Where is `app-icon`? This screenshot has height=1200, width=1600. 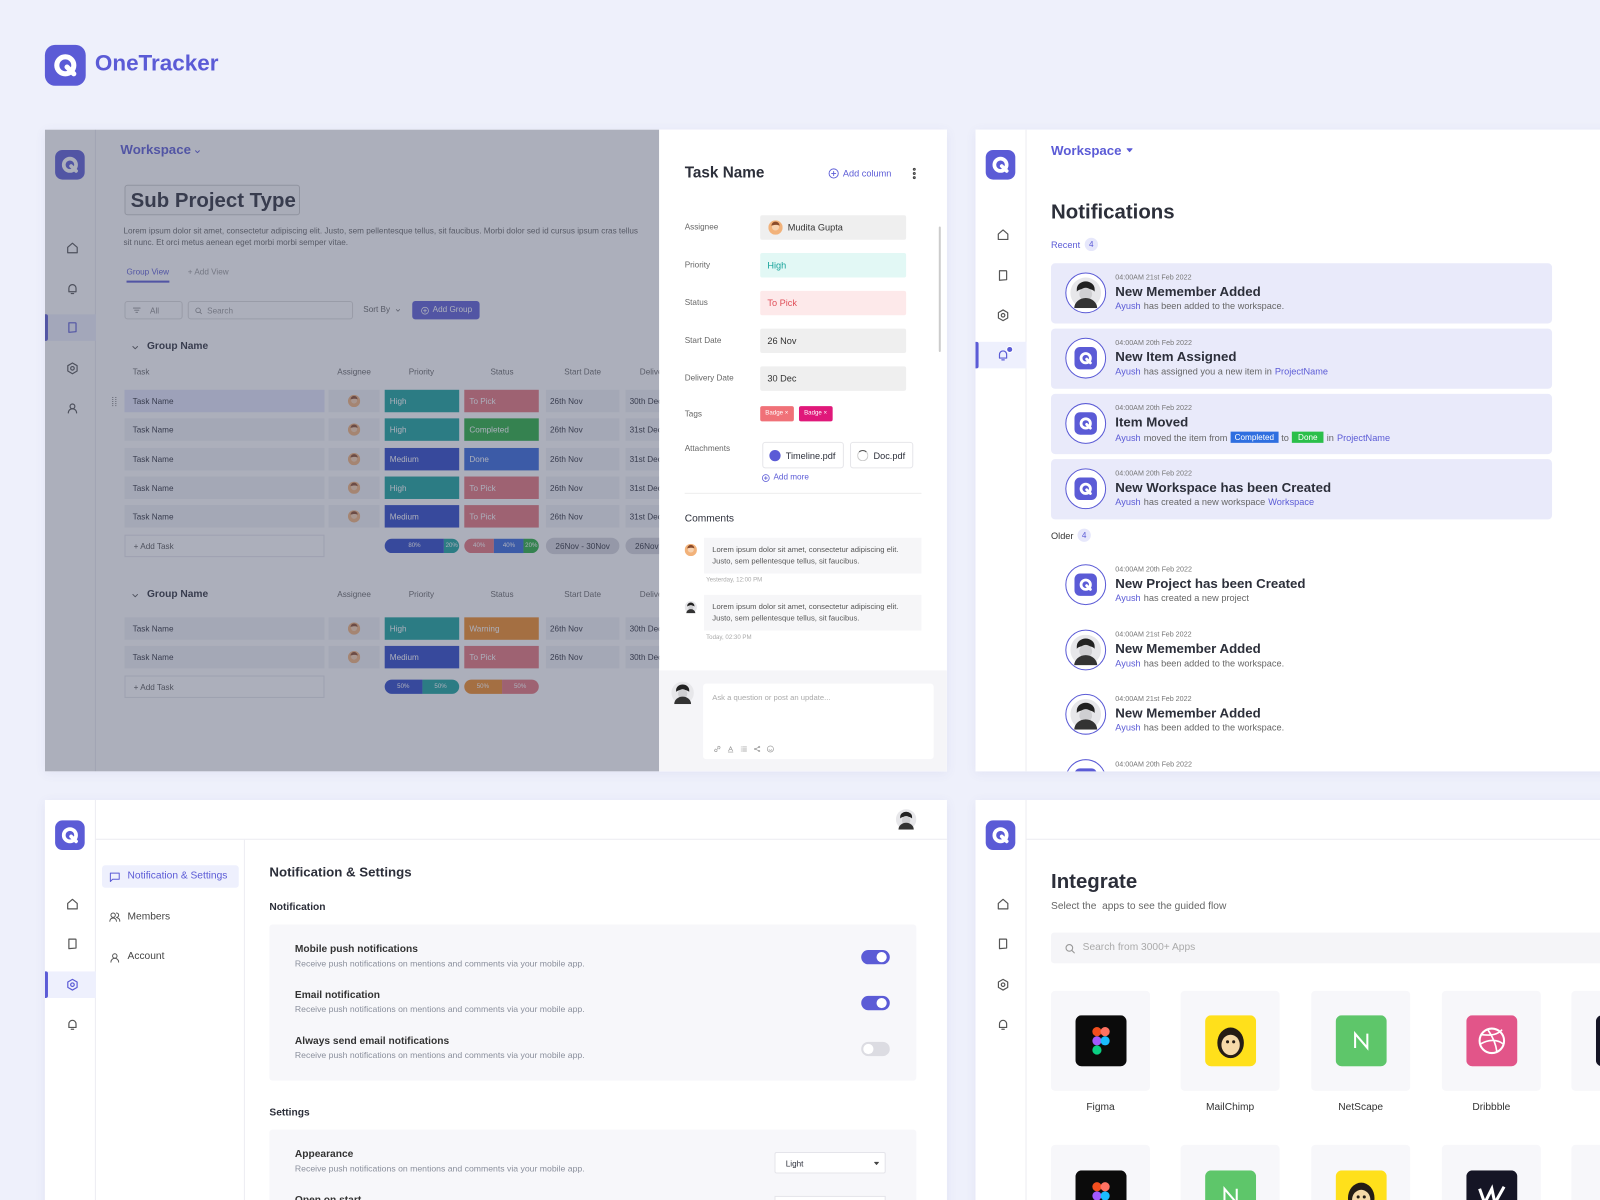
app-icon is located at coordinates (1597, 1041).